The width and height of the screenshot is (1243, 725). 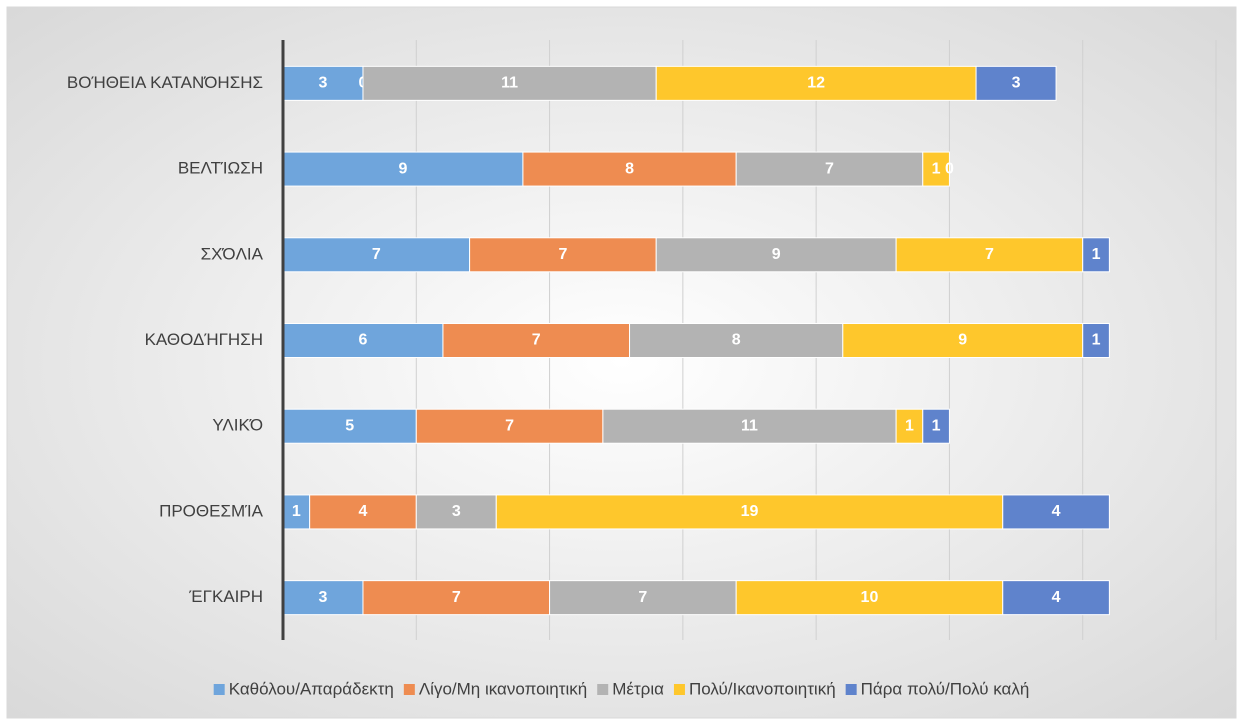 I want to click on data-label: 12, so click(x=816, y=83).